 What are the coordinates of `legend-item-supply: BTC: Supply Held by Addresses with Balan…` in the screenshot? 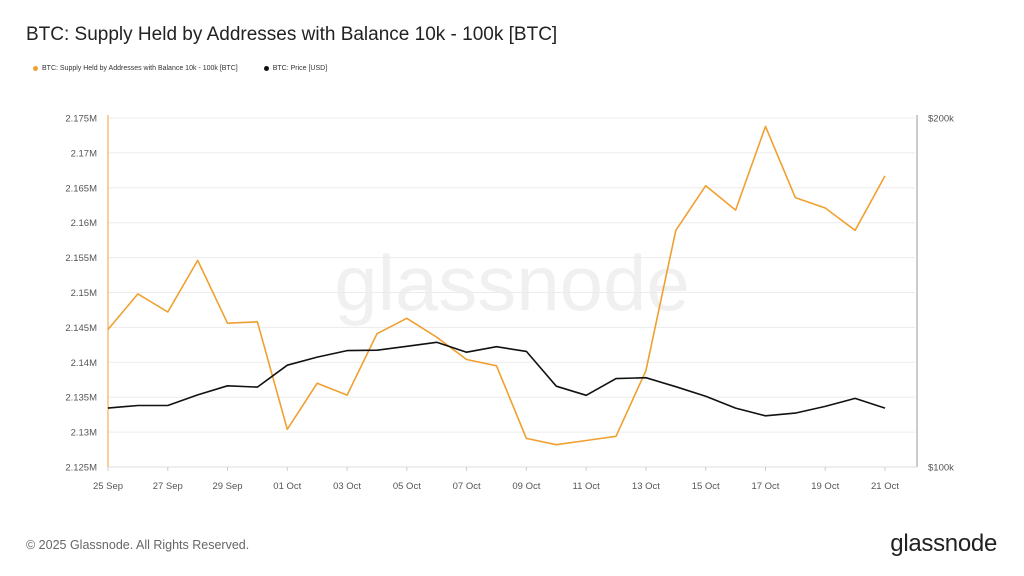 It's located at (135, 68).